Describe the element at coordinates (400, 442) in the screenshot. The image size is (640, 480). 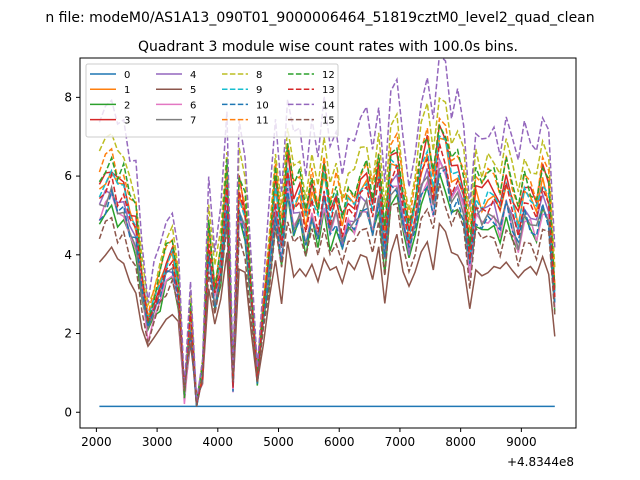
I see `x-tick-label: 7000` at that location.